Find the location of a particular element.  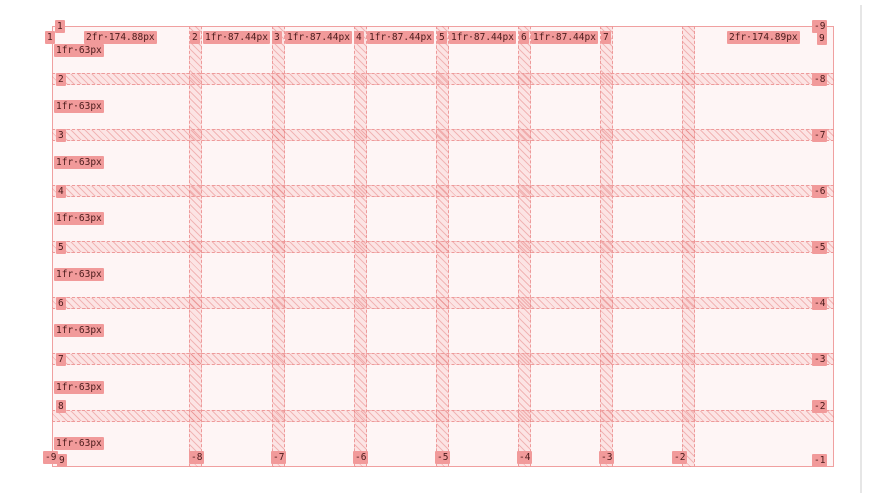

column-line-number: 6 is located at coordinates (524, 37).